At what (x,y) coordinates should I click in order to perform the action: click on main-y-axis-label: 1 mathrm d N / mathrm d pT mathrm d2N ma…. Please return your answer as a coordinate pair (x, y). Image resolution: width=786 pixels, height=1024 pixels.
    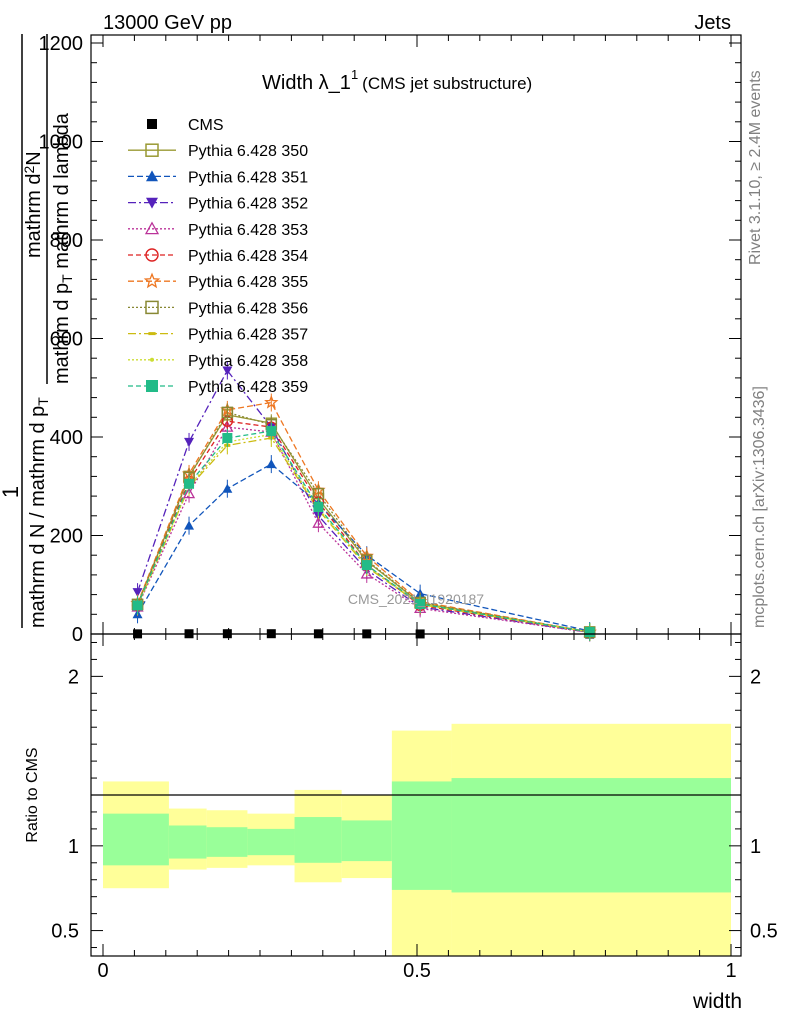
    Looking at the image, I should click on (37, 331).